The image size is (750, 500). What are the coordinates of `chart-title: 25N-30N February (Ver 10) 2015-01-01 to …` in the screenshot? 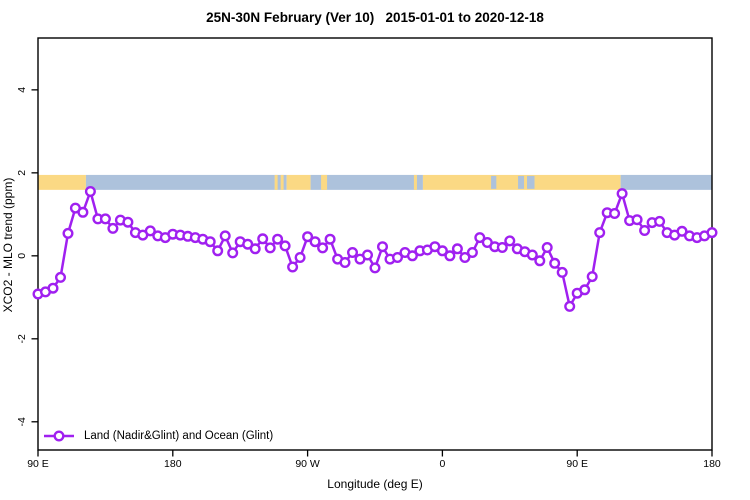 It's located at (375, 17).